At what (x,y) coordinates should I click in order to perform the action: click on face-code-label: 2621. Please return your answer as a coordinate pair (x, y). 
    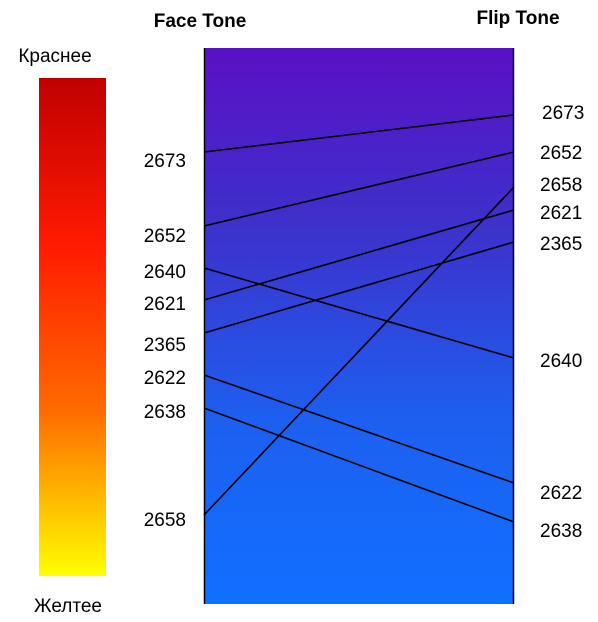
    Looking at the image, I should click on (165, 304).